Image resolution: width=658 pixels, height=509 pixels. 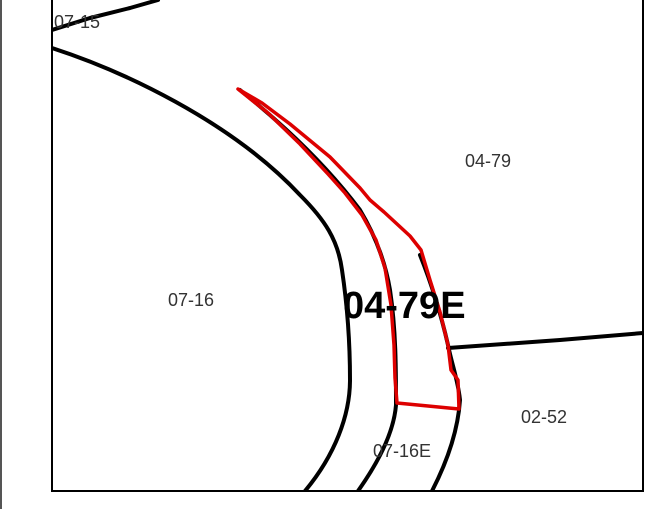 What do you see at coordinates (488, 161) in the screenshot?
I see `parcel-label-04-79: 04-79` at bounding box center [488, 161].